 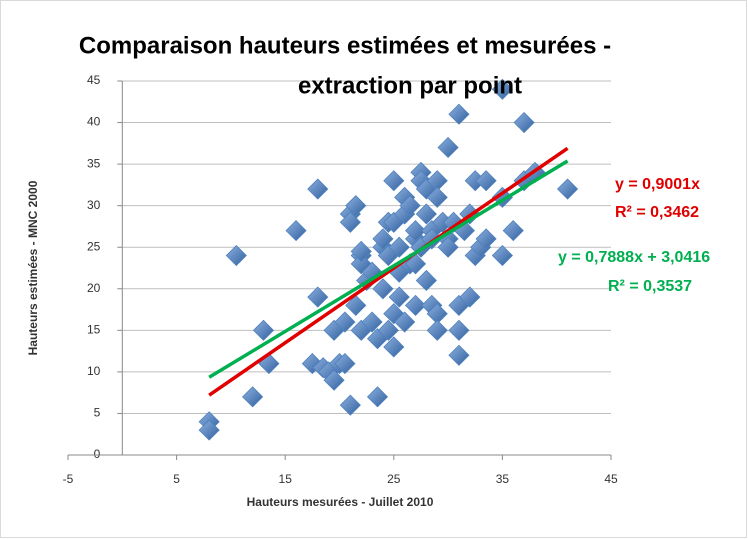 I want to click on y-tick-label: 40, so click(x=94, y=122).